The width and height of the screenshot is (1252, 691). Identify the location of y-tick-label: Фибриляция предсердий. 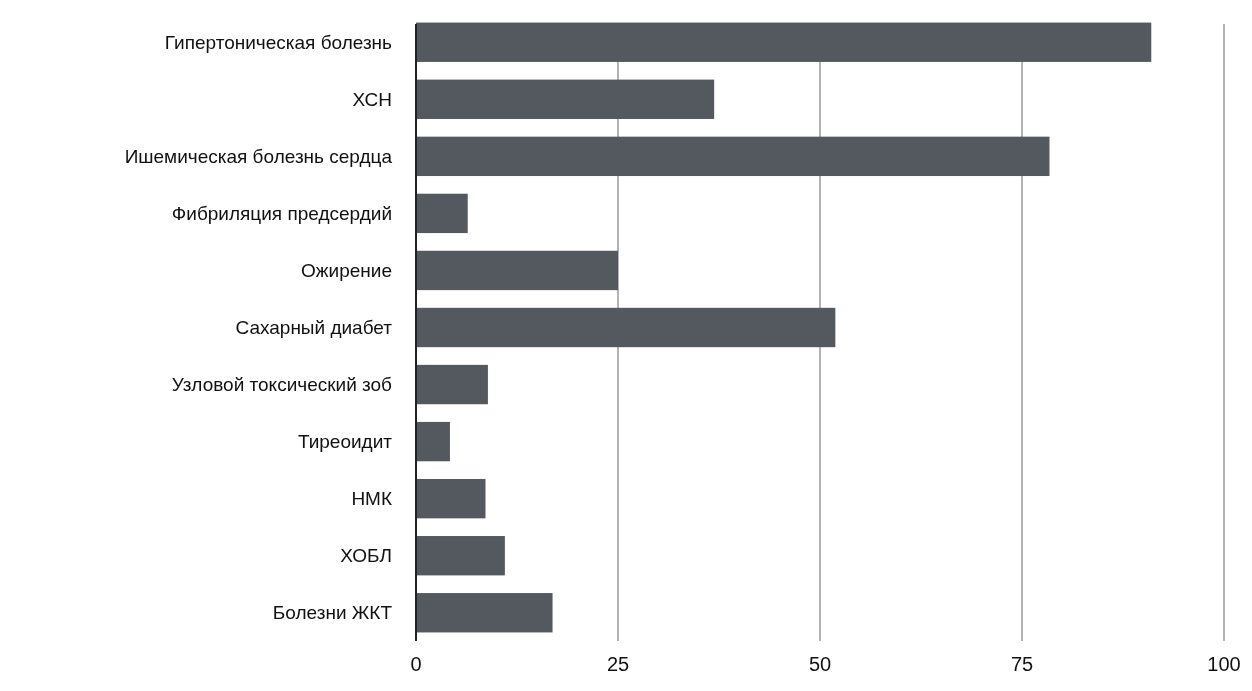
(281, 214).